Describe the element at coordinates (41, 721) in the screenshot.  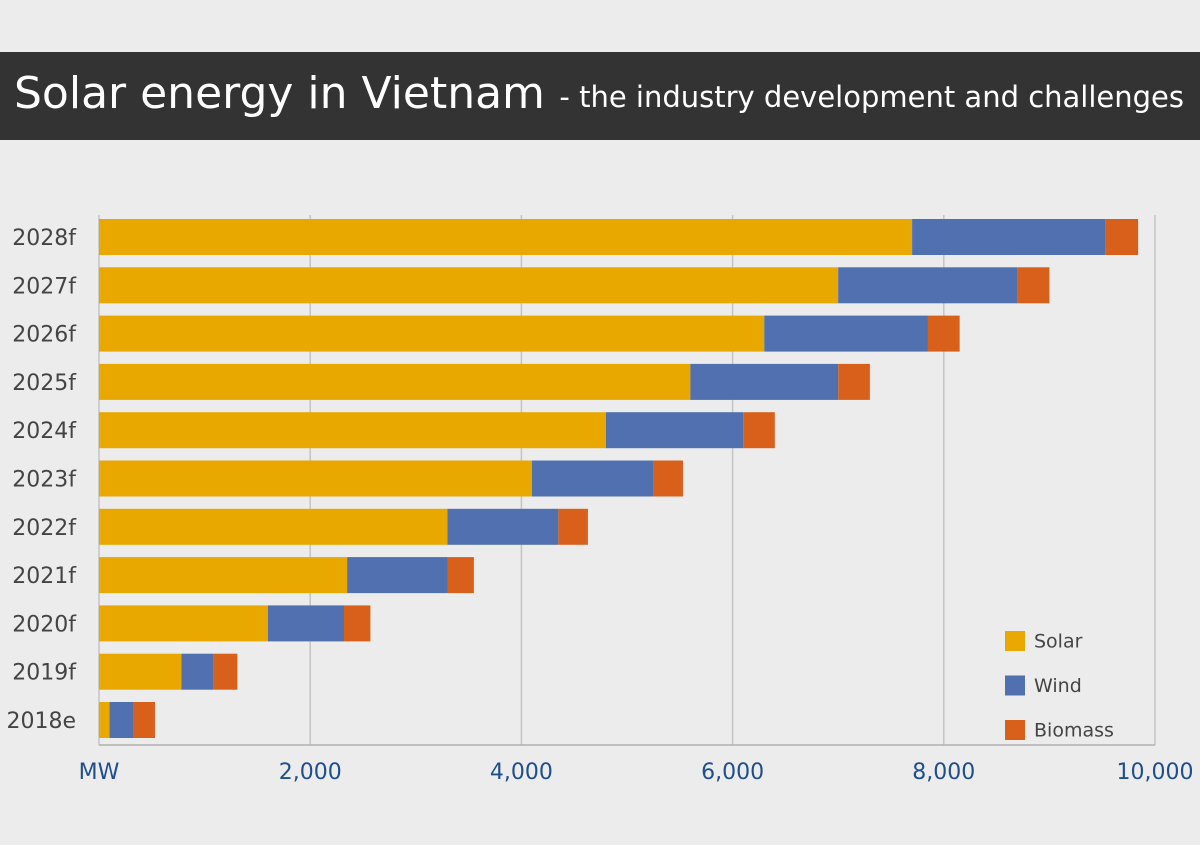
I see `y-tick-label: 2018e` at that location.